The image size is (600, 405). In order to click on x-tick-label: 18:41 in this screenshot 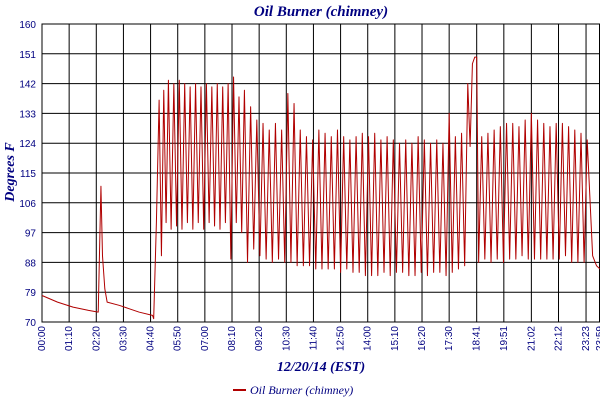, I will do `click(477, 338)`.